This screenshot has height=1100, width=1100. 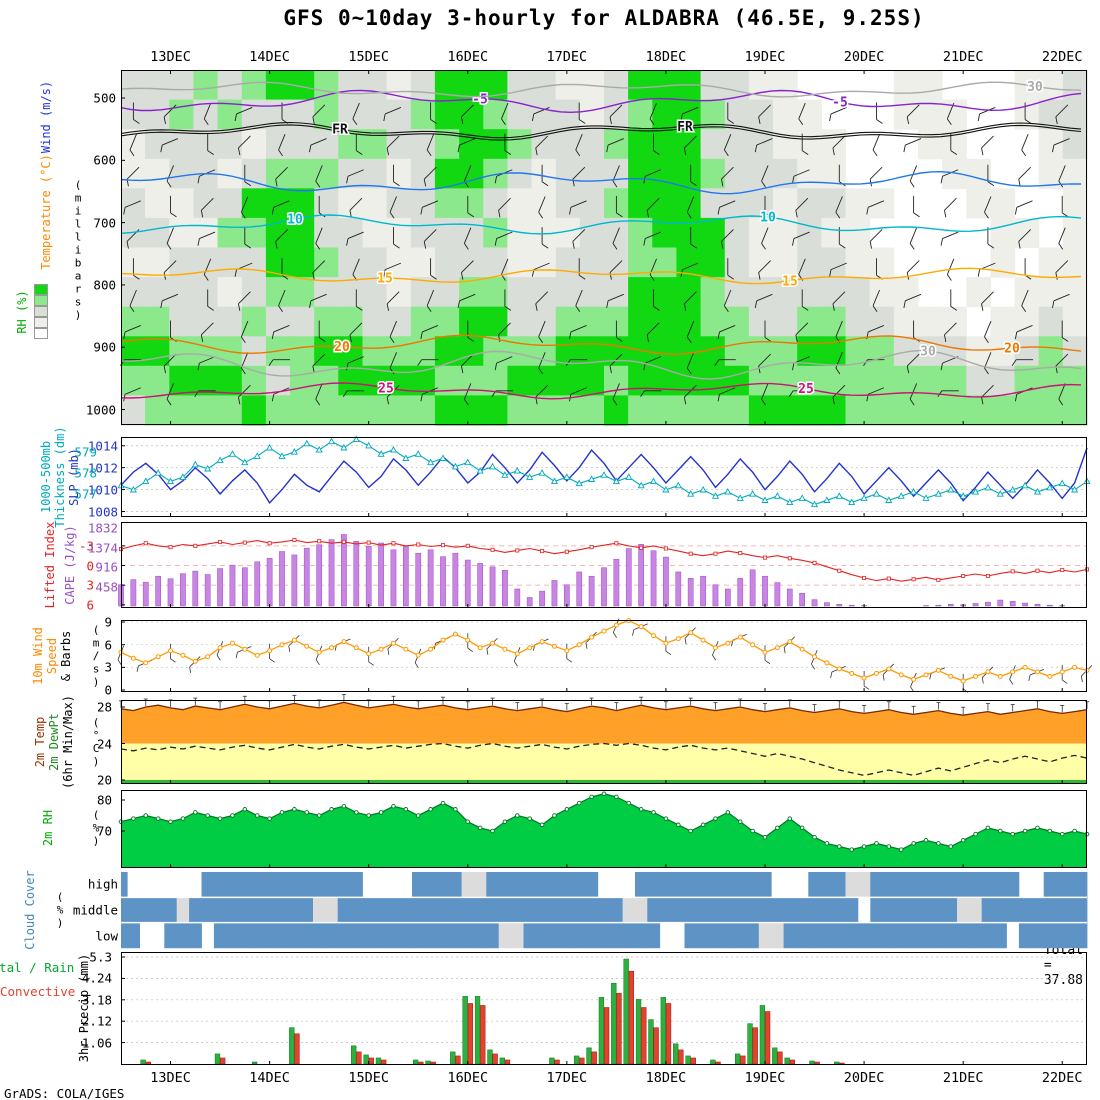 What do you see at coordinates (104, 707) in the screenshot?
I see `axis-tick-label: 28` at bounding box center [104, 707].